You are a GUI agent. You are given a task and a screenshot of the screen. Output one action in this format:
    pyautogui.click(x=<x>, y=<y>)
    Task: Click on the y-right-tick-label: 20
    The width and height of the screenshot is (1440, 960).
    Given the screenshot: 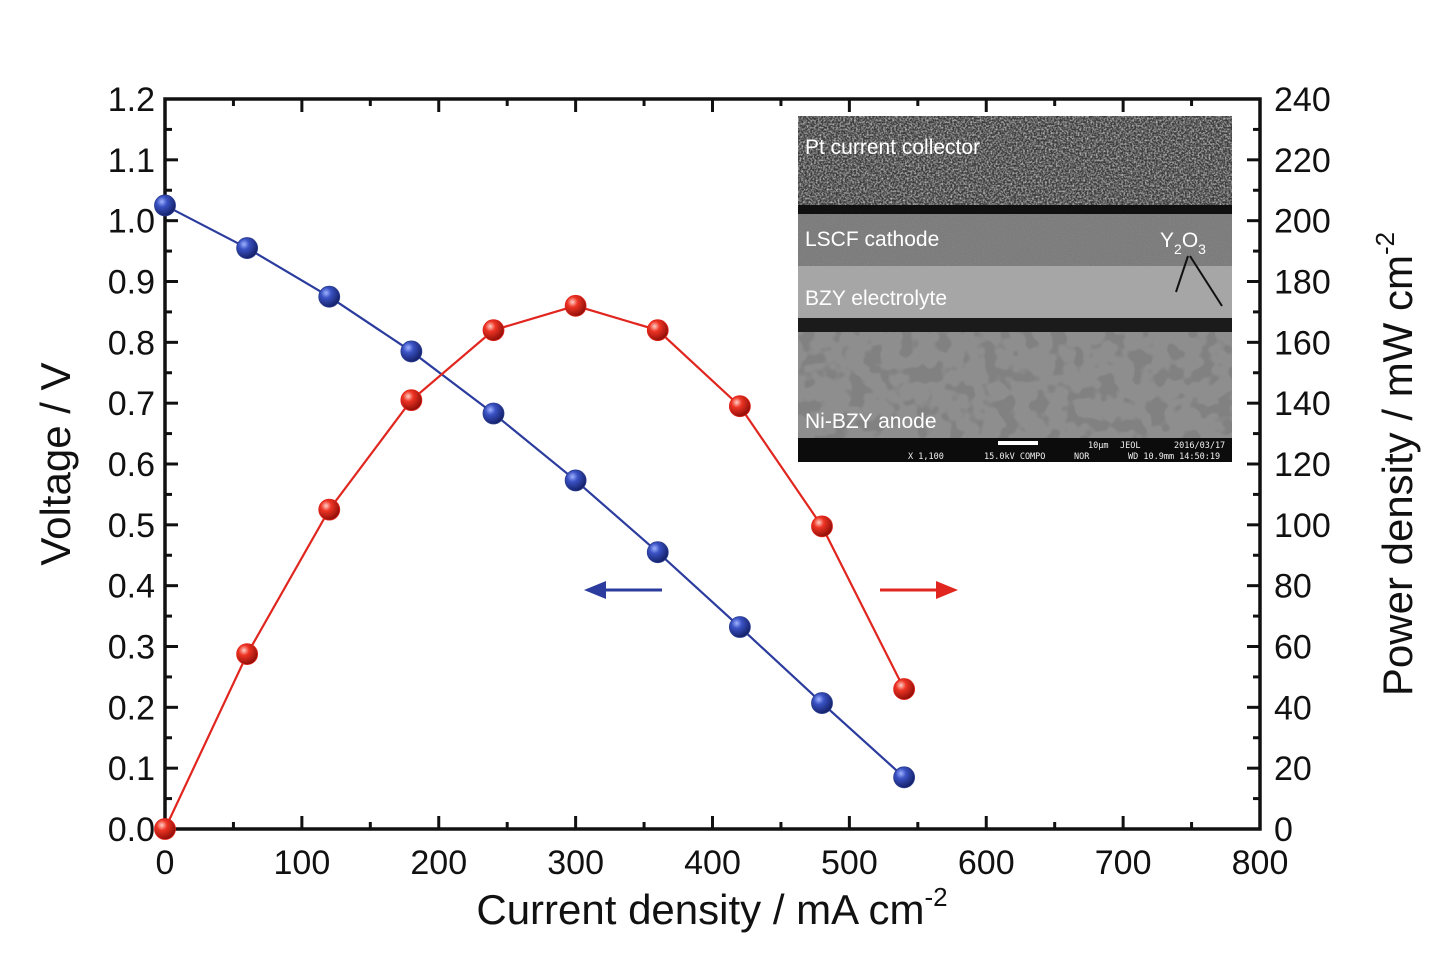 What is the action you would take?
    pyautogui.click(x=1293, y=769)
    